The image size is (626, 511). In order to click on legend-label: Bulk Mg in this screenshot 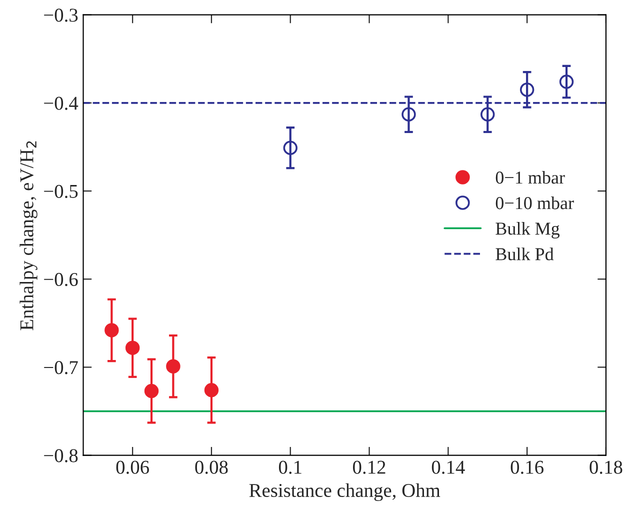, I will do `click(528, 230)`.